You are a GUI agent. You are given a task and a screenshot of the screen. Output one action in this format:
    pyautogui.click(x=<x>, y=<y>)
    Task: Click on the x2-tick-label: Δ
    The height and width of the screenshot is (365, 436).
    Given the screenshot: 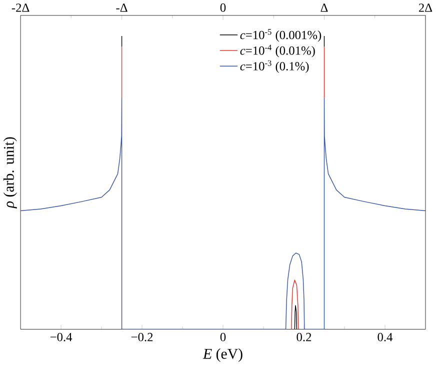 What is the action you would take?
    pyautogui.click(x=324, y=7)
    